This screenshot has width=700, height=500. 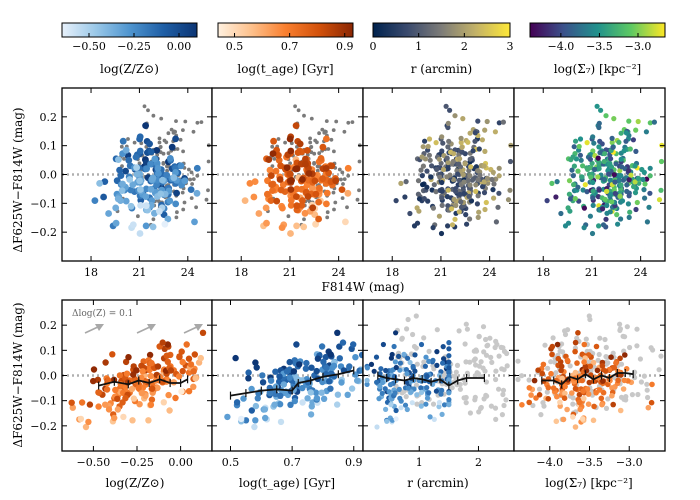 I want to click on y-tick-label: −0.2, so click(x=43, y=232).